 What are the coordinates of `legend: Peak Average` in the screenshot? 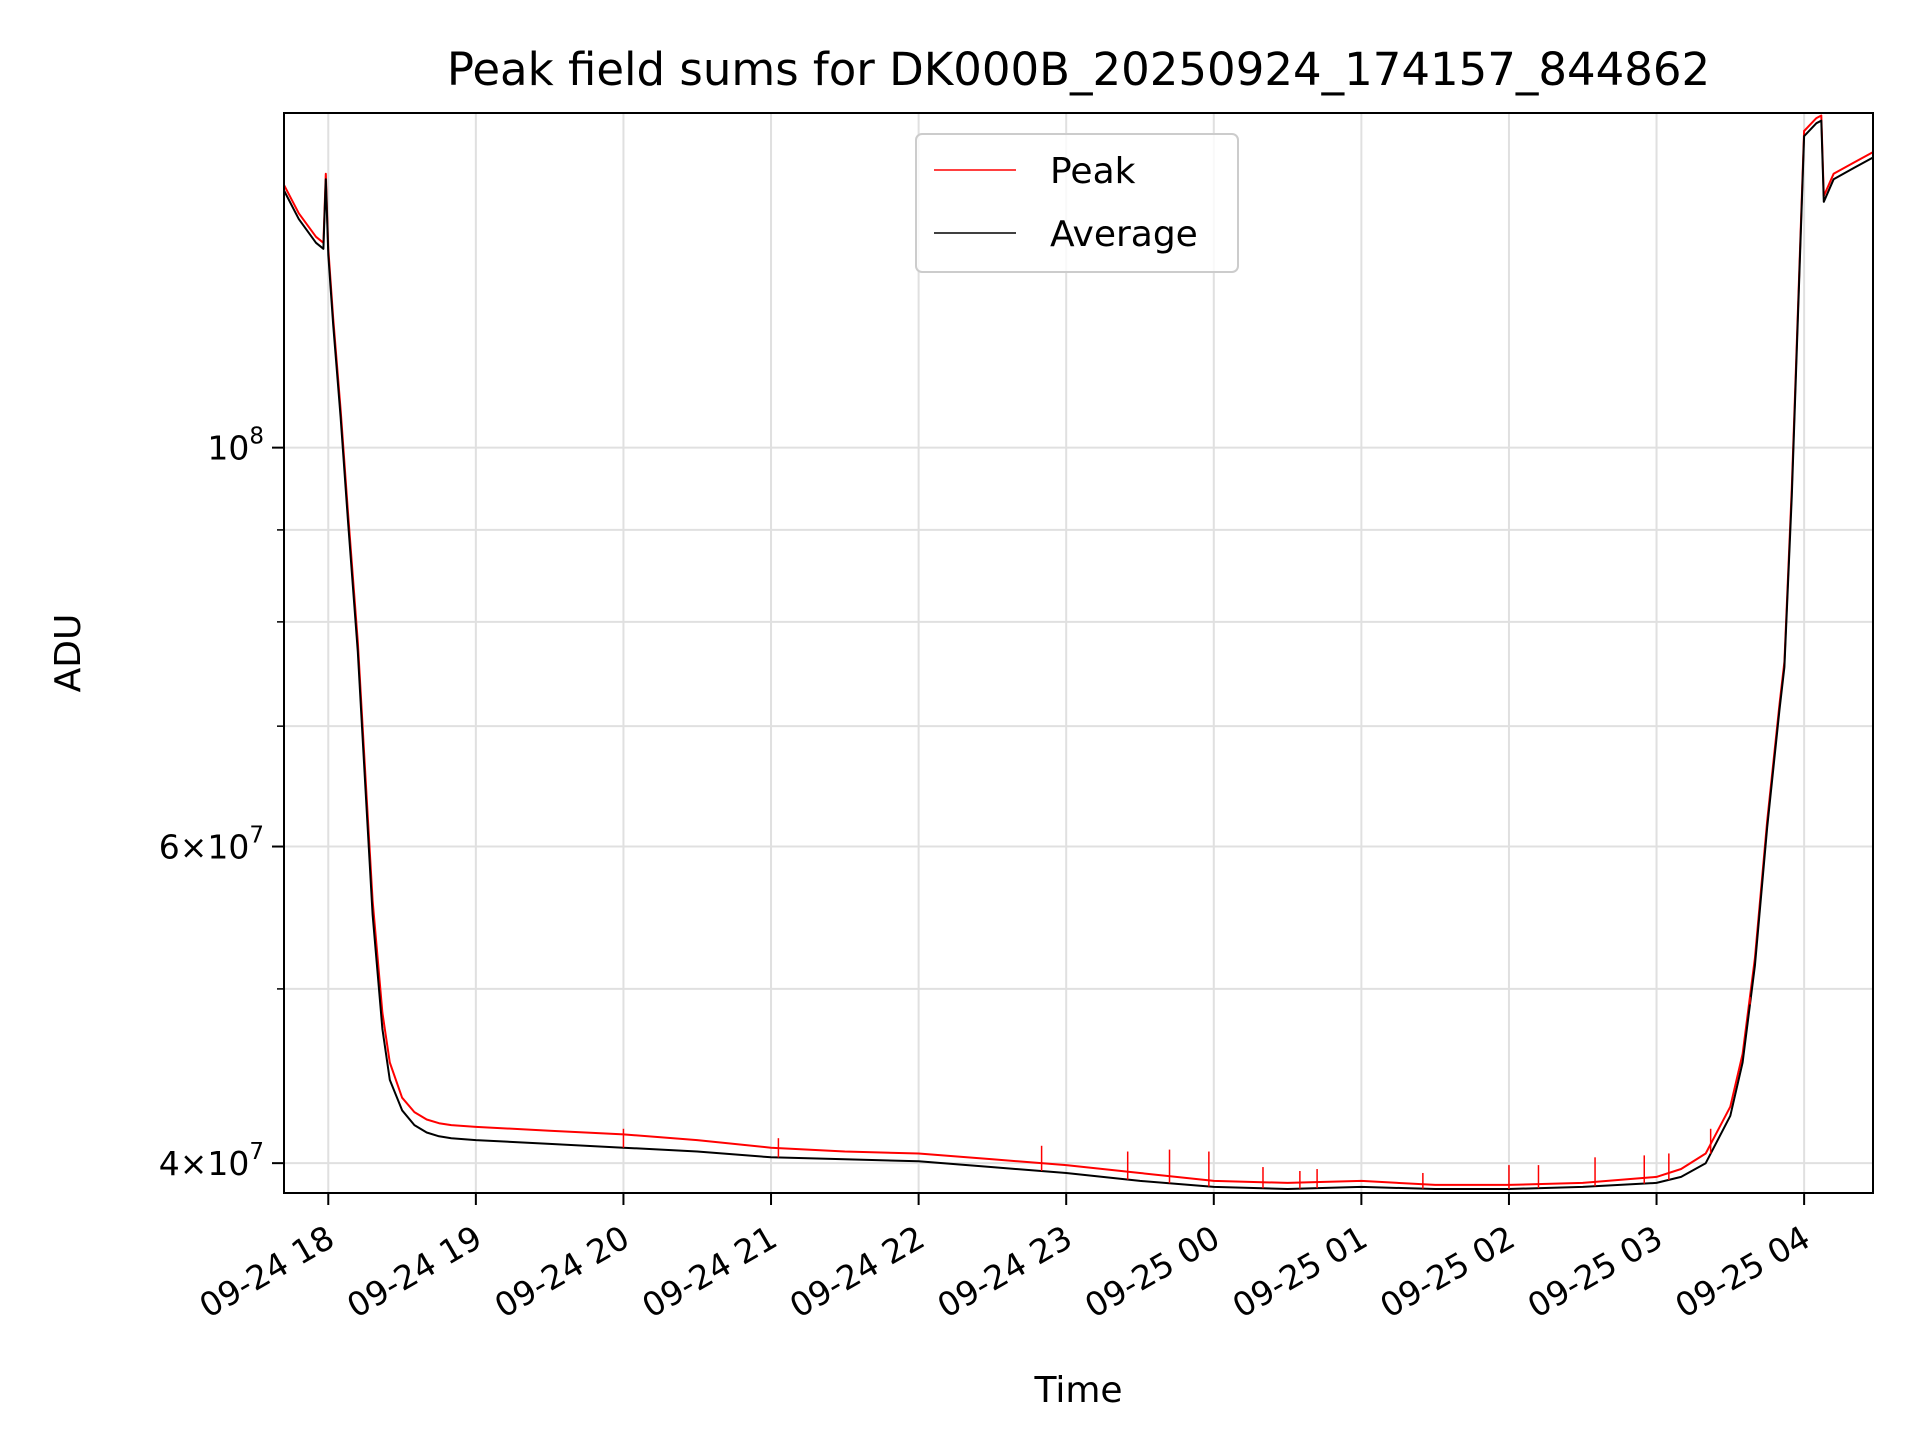 It's located at (1077, 203).